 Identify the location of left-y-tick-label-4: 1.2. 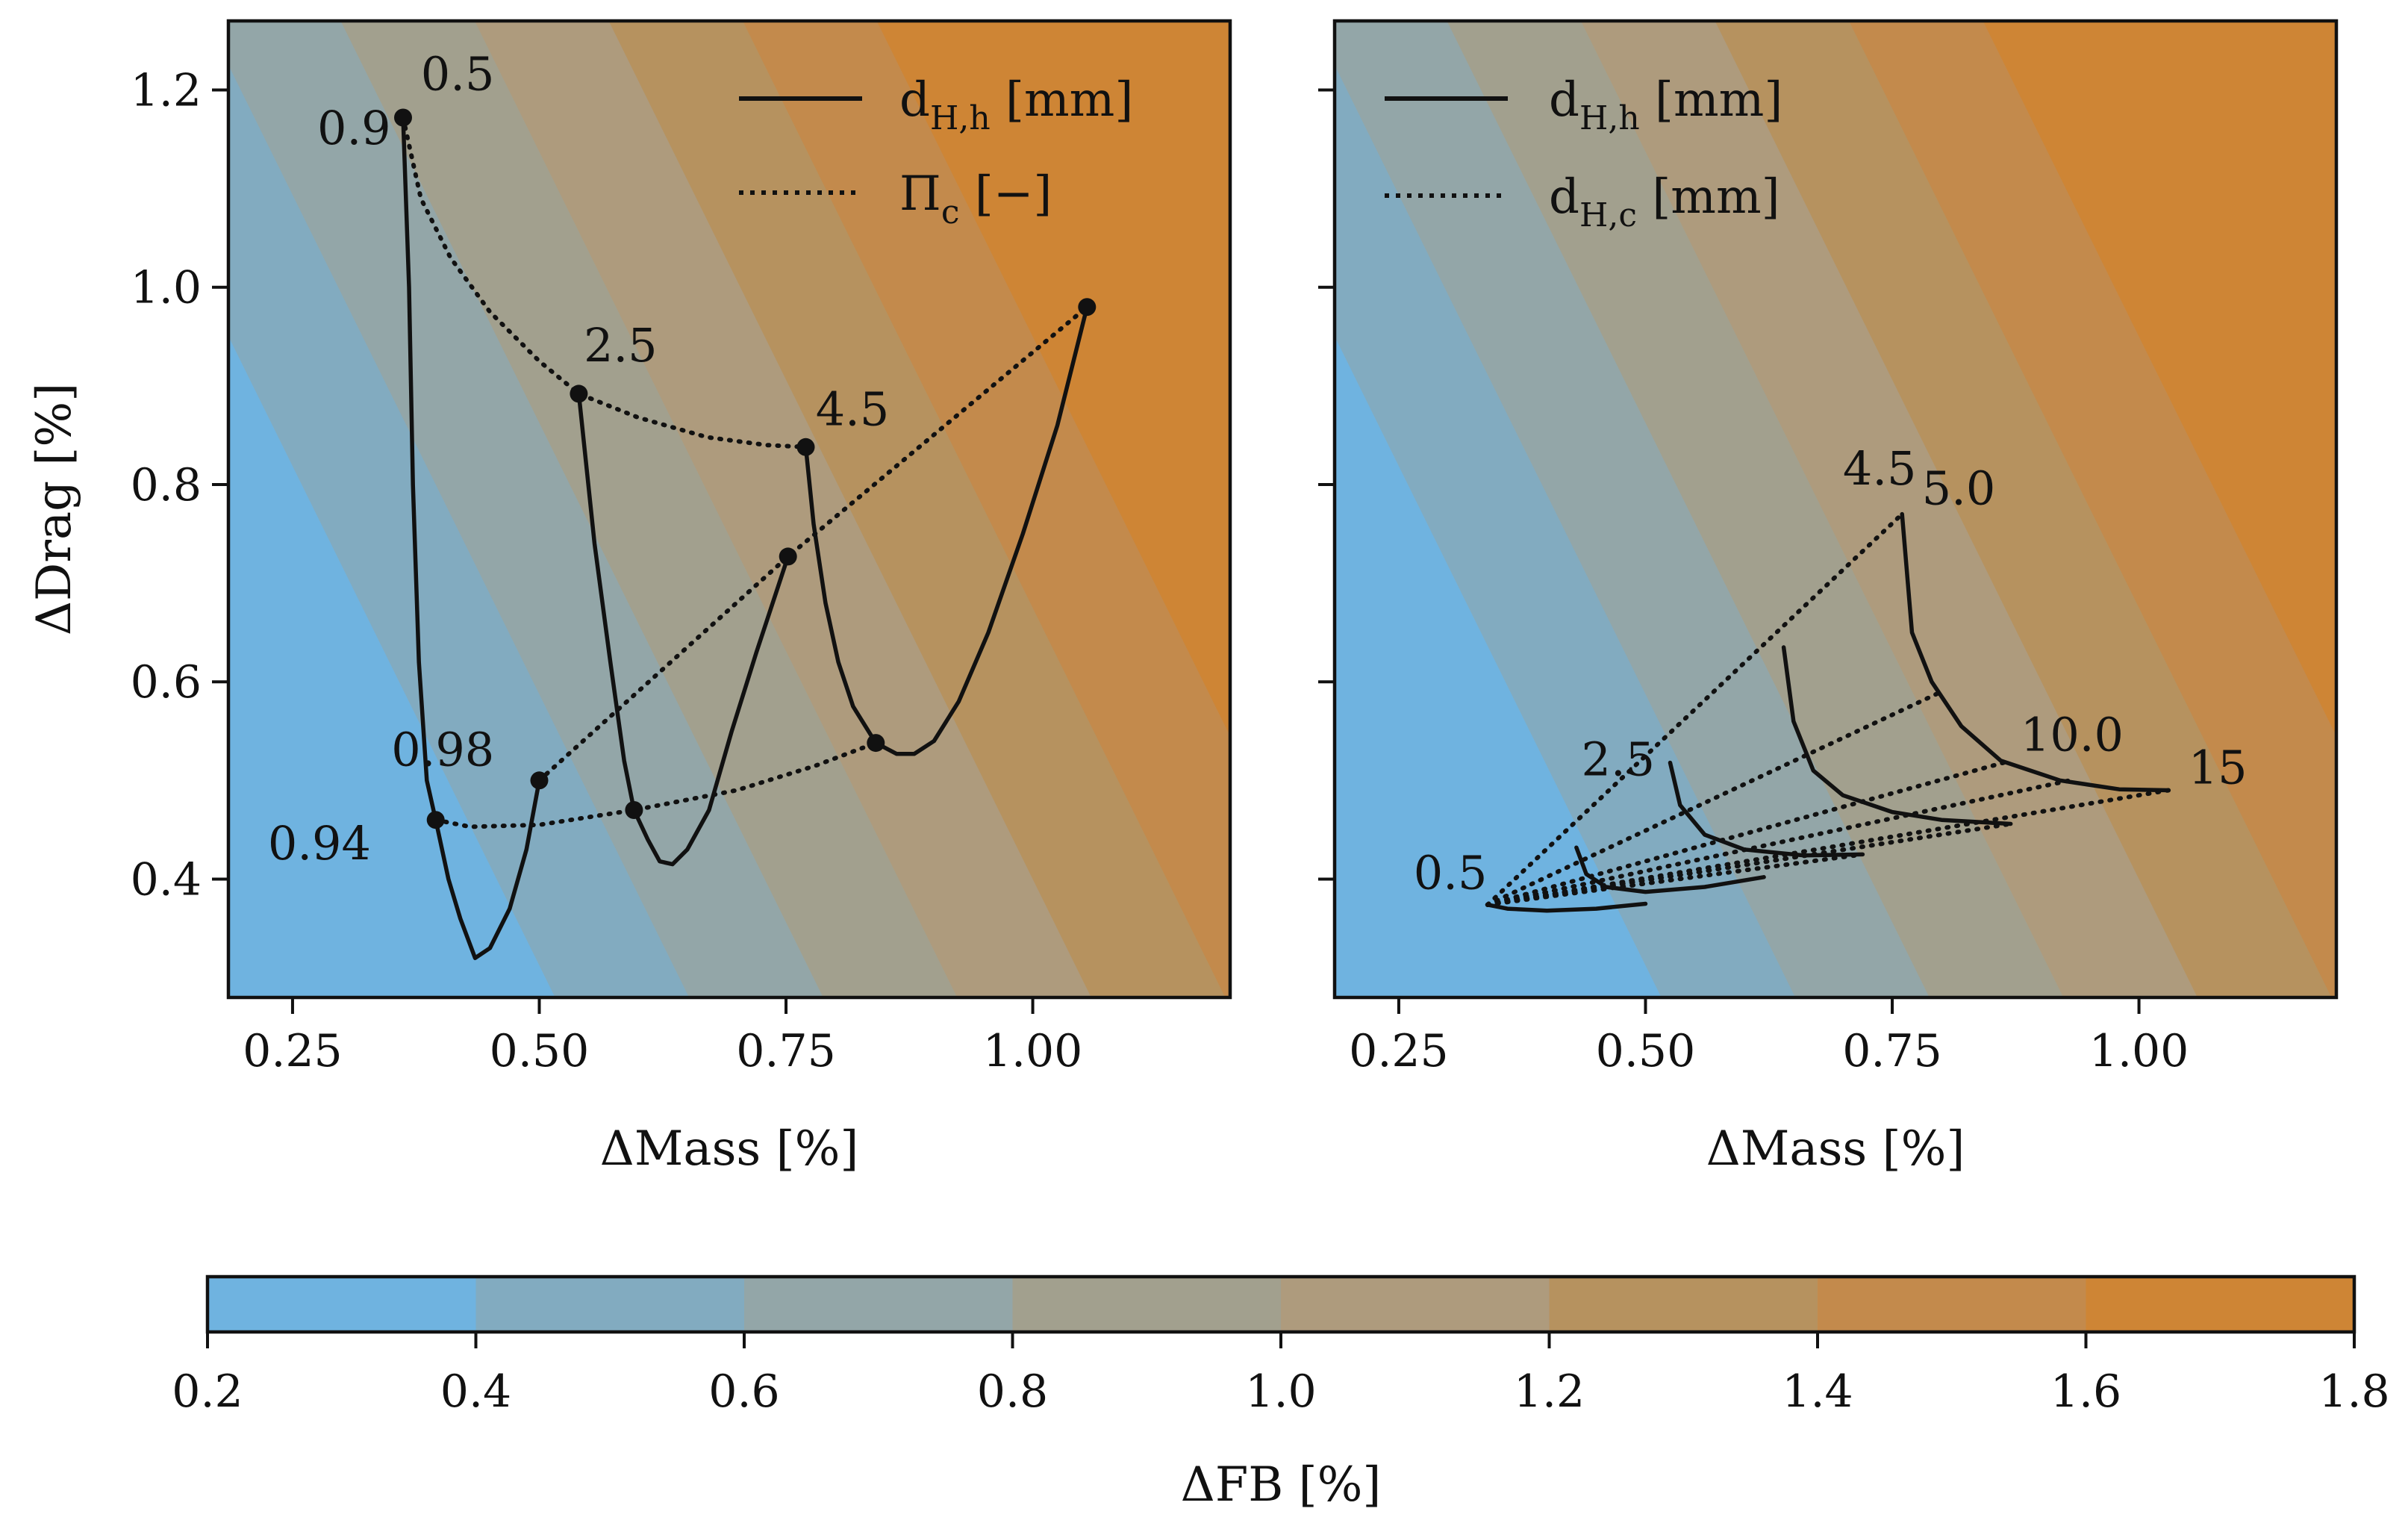
(166, 90).